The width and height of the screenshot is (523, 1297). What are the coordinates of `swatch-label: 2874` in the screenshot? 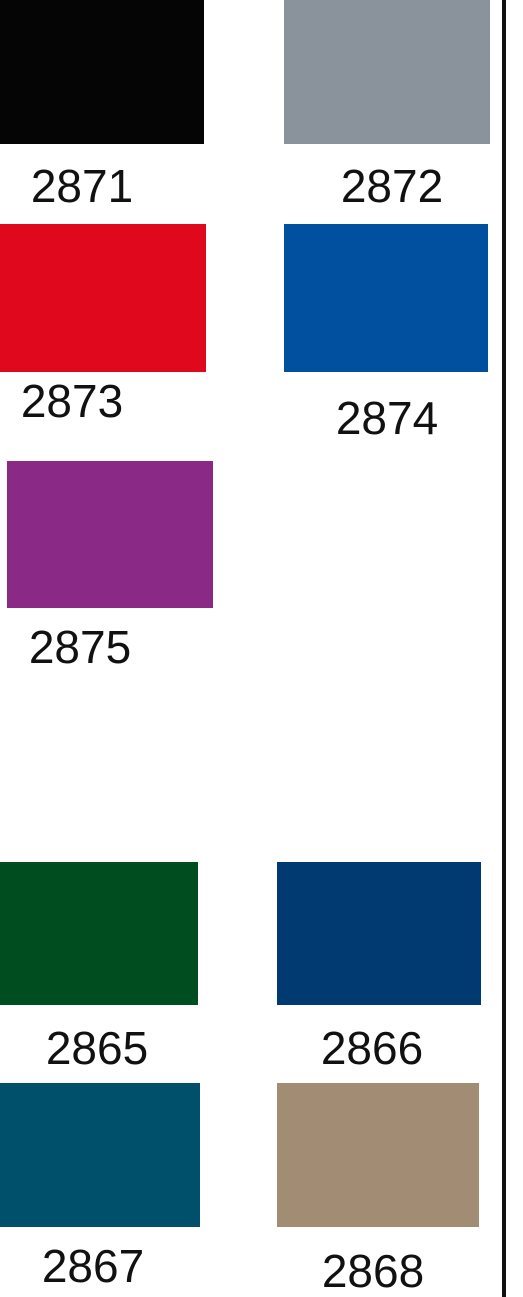 It's located at (387, 418).